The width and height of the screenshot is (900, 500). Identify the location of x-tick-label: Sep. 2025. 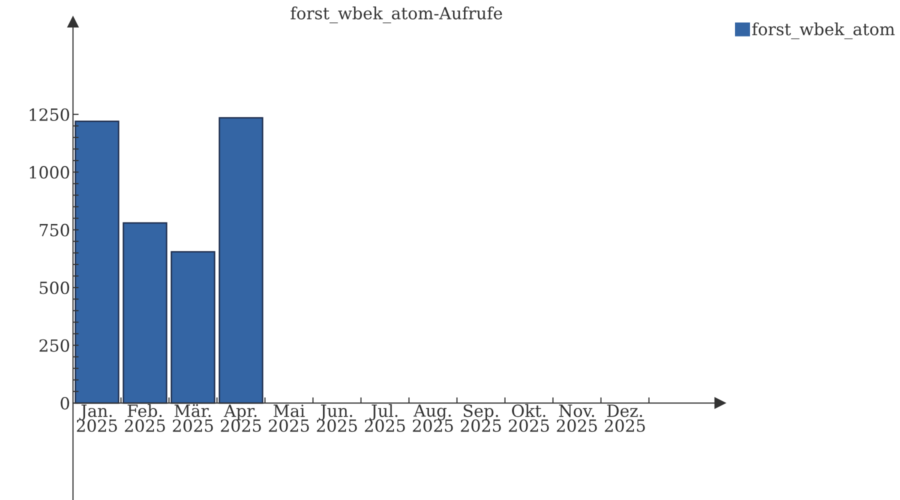
(480, 418).